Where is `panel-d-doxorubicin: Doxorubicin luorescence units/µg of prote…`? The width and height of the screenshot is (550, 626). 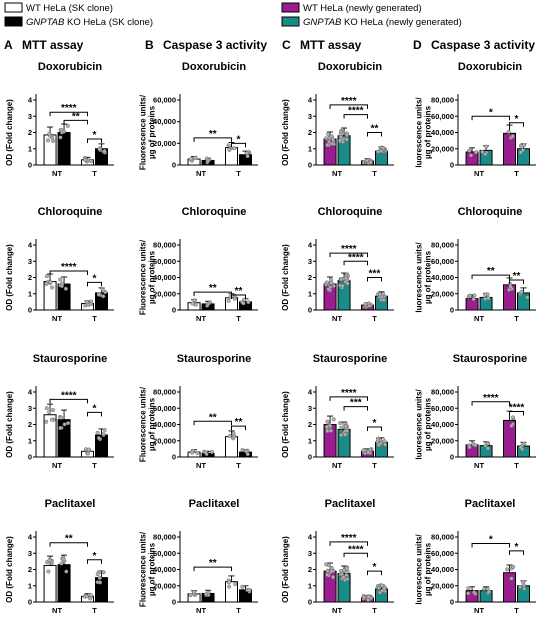
panel-d-doxorubicin: Doxorubicin luorescence units/µg of prote… is located at coordinates (475, 119).